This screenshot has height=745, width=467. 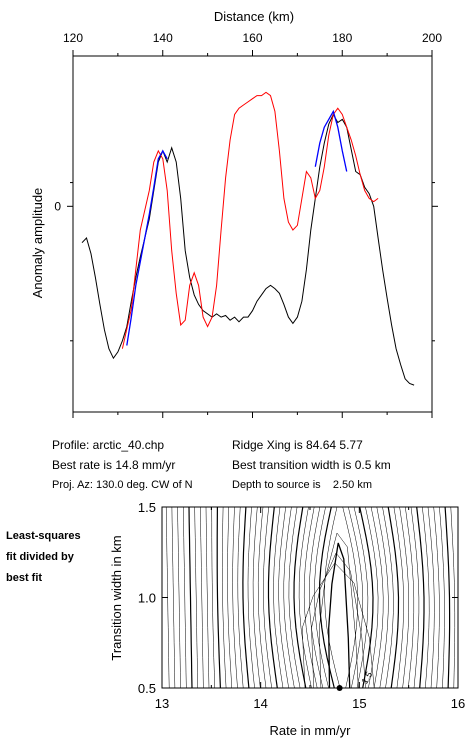 What do you see at coordinates (108, 445) in the screenshot?
I see `profile-label: Profile: arctic_40.chp` at bounding box center [108, 445].